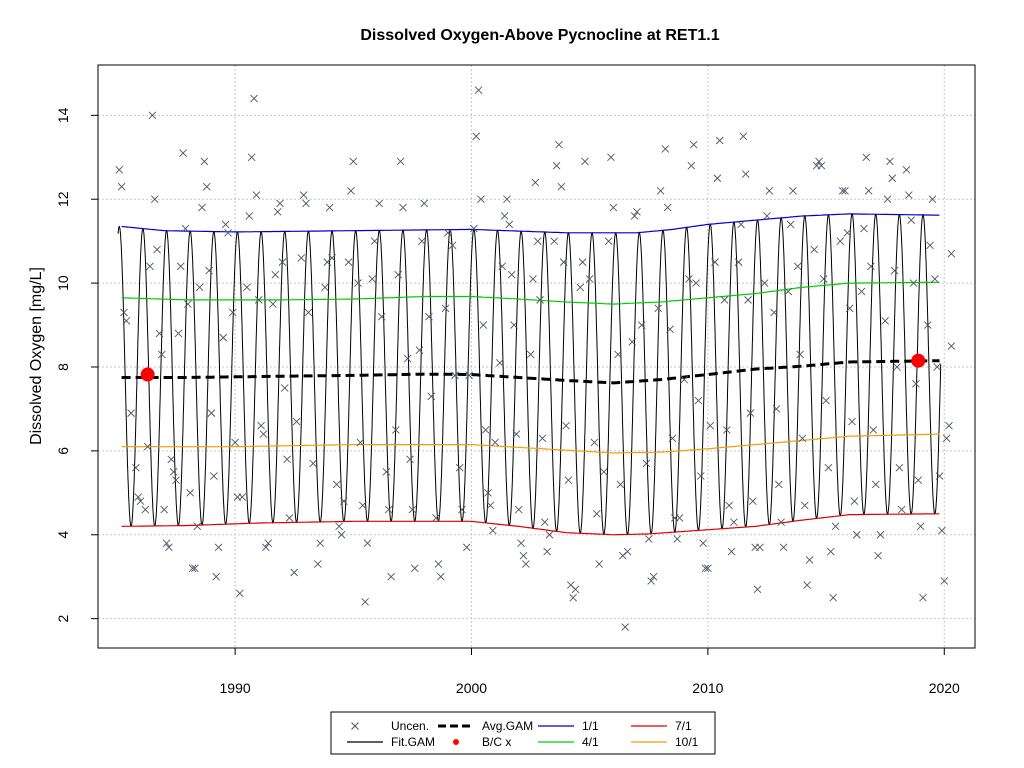  What do you see at coordinates (683, 726) in the screenshot?
I see `legend-label: 7/1` at bounding box center [683, 726].